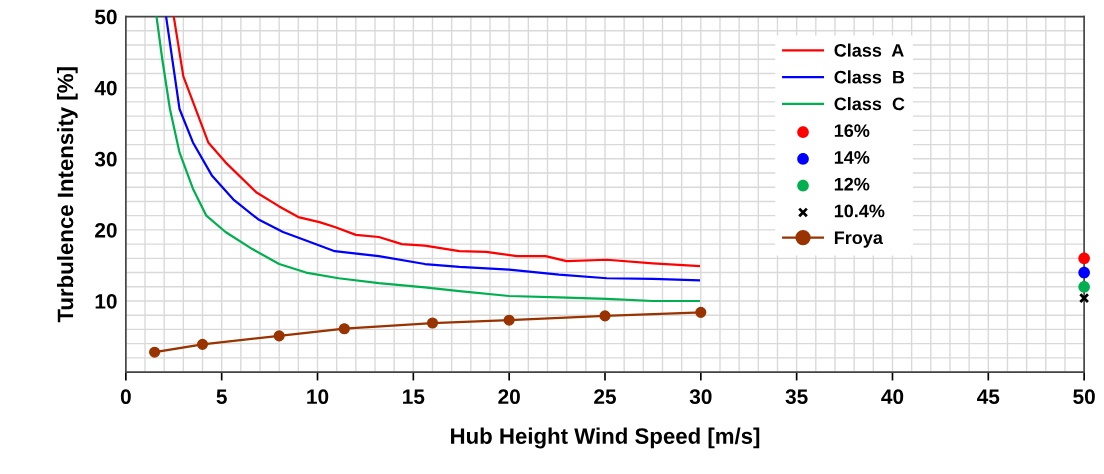 Image resolution: width=1104 pixels, height=474 pixels. What do you see at coordinates (869, 104) in the screenshot?
I see `legend-label: Class C` at bounding box center [869, 104].